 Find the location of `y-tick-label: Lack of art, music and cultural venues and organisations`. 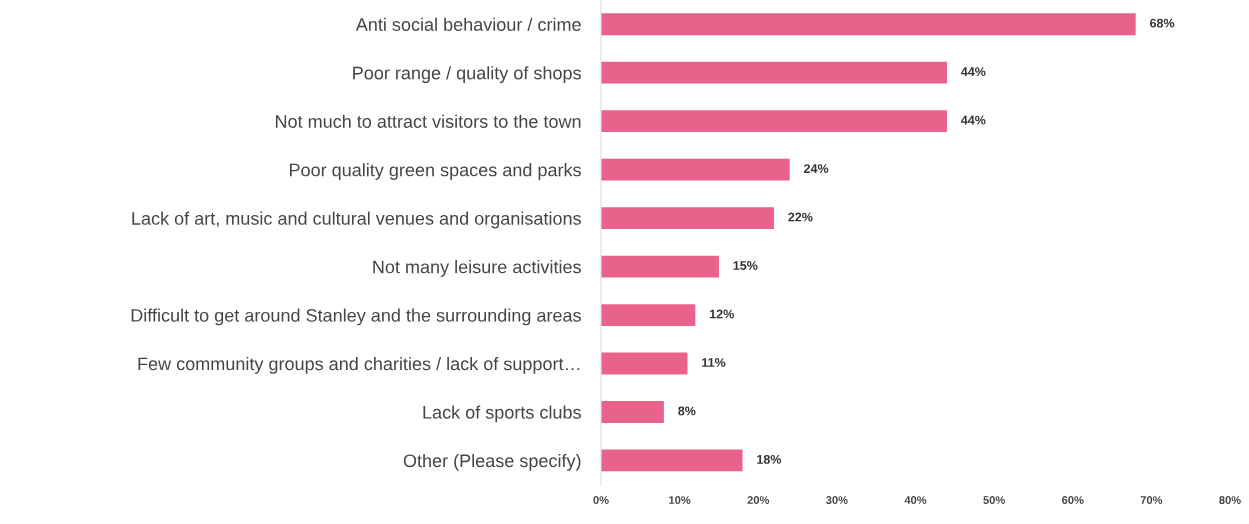

y-tick-label: Lack of art, music and cultural venues and organisations is located at coordinates (356, 220).